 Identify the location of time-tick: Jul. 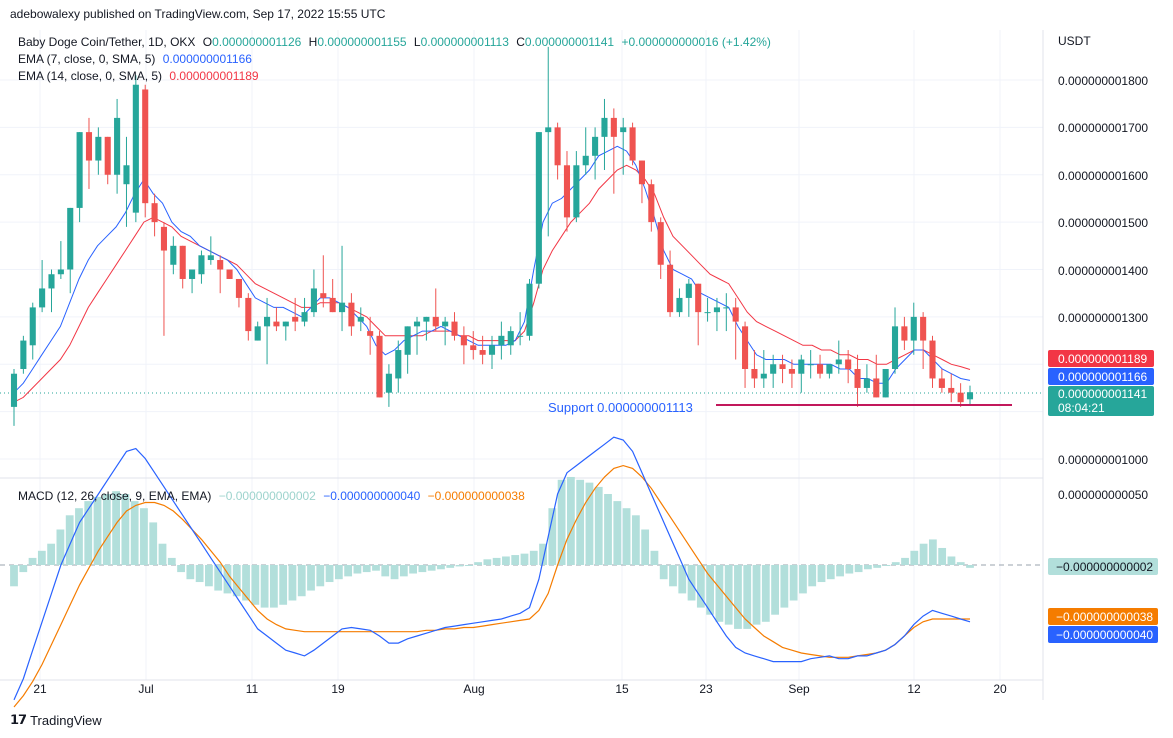
(145, 689).